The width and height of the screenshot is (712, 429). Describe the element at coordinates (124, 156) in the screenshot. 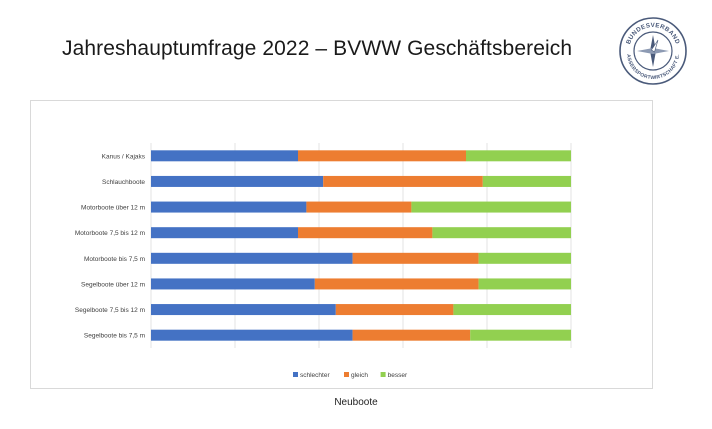

I see `category-label: Kanus / Kajaks` at that location.